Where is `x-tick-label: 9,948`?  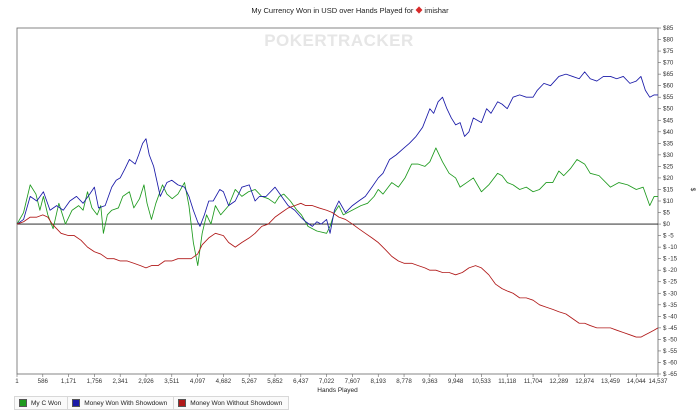
x-tick-label: 9,948 is located at coordinates (456, 381).